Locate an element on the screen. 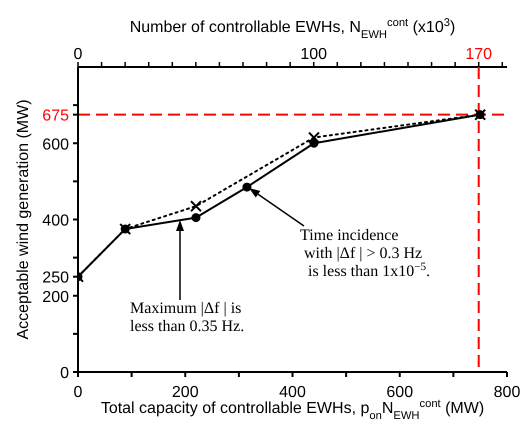  x2-axis-title: Number of controllable EWHs, N$_{EWH}$$^{cont}$ (x10$^{3}$) is located at coordinates (293, 29).